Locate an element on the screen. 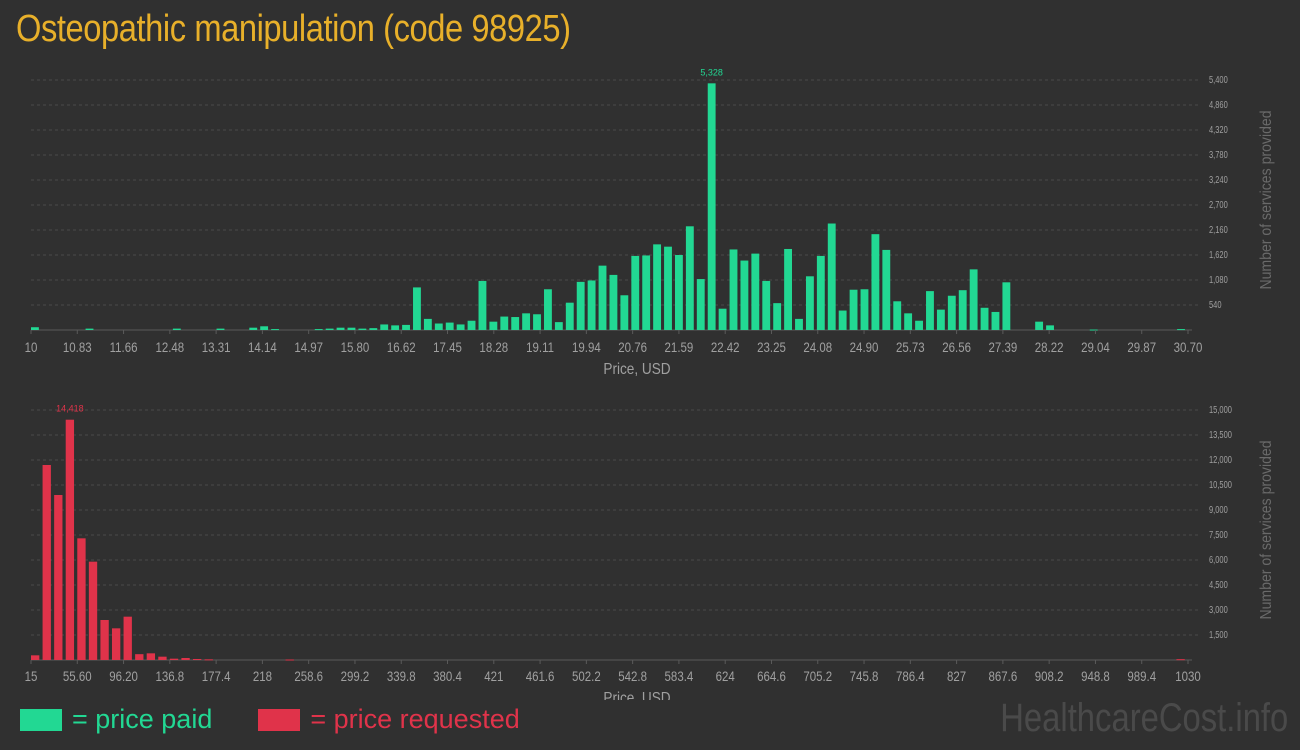 The width and height of the screenshot is (1300, 750). requested-y-tick-label: 1,500 is located at coordinates (1218, 634).